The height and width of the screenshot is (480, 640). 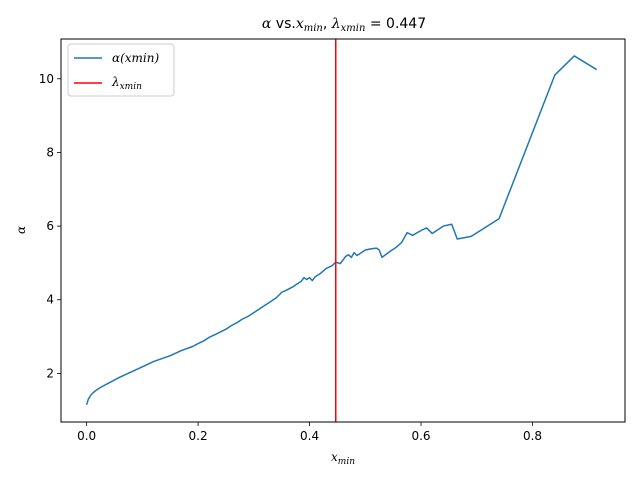 What do you see at coordinates (309, 436) in the screenshot?
I see `x-tick-label: 0.4` at bounding box center [309, 436].